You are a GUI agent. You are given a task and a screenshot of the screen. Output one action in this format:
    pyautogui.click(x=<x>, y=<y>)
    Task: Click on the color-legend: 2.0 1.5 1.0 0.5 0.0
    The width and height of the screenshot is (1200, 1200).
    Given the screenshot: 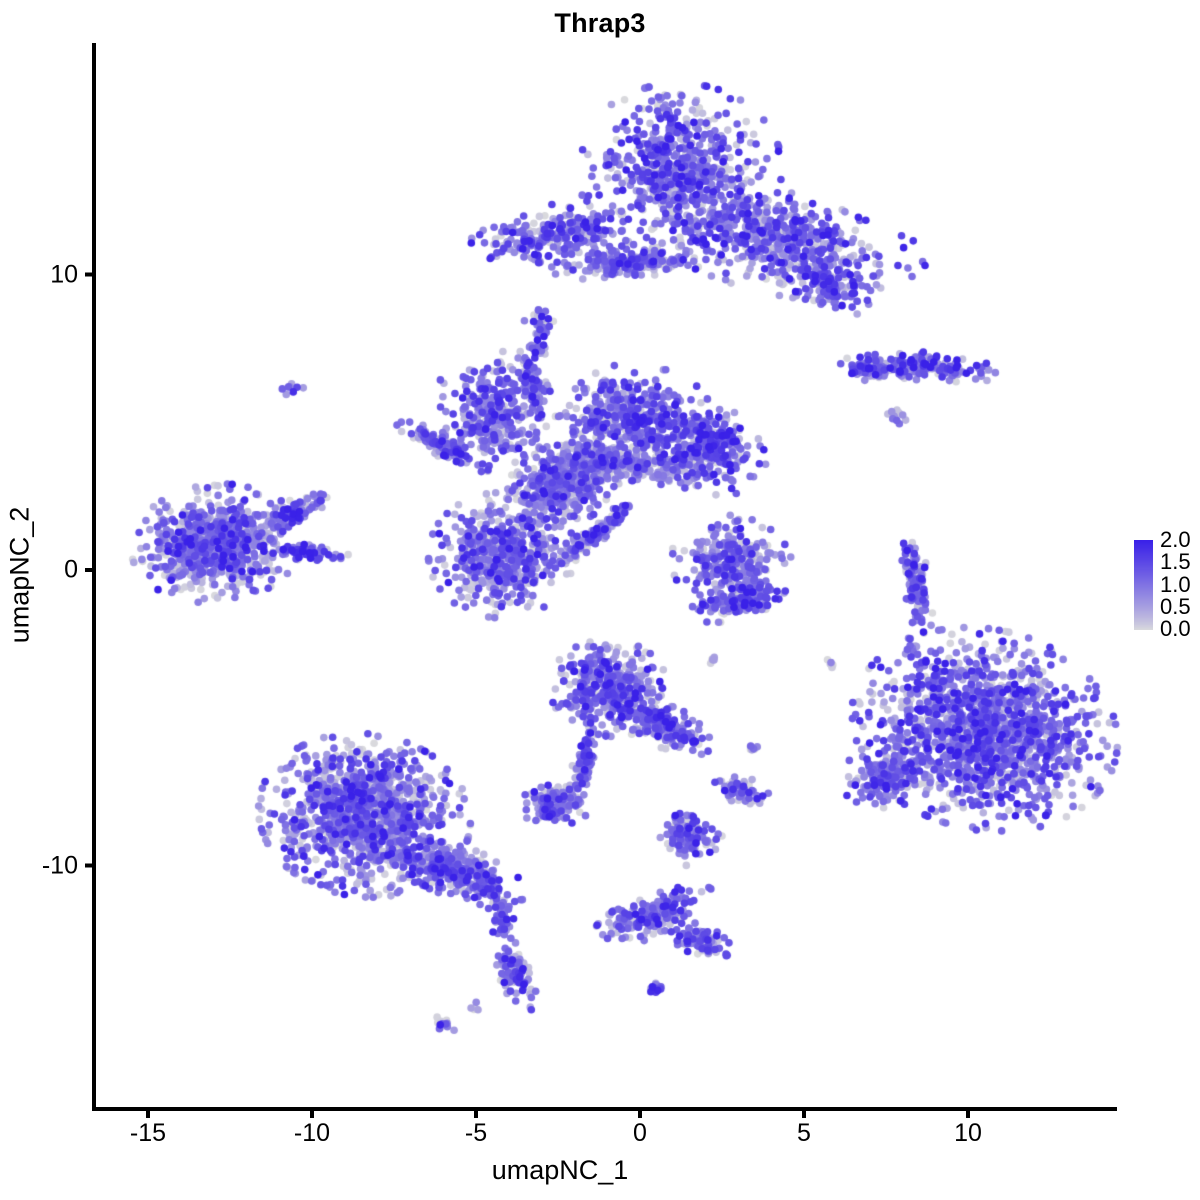 What is the action you would take?
    pyautogui.click(x=1165, y=584)
    